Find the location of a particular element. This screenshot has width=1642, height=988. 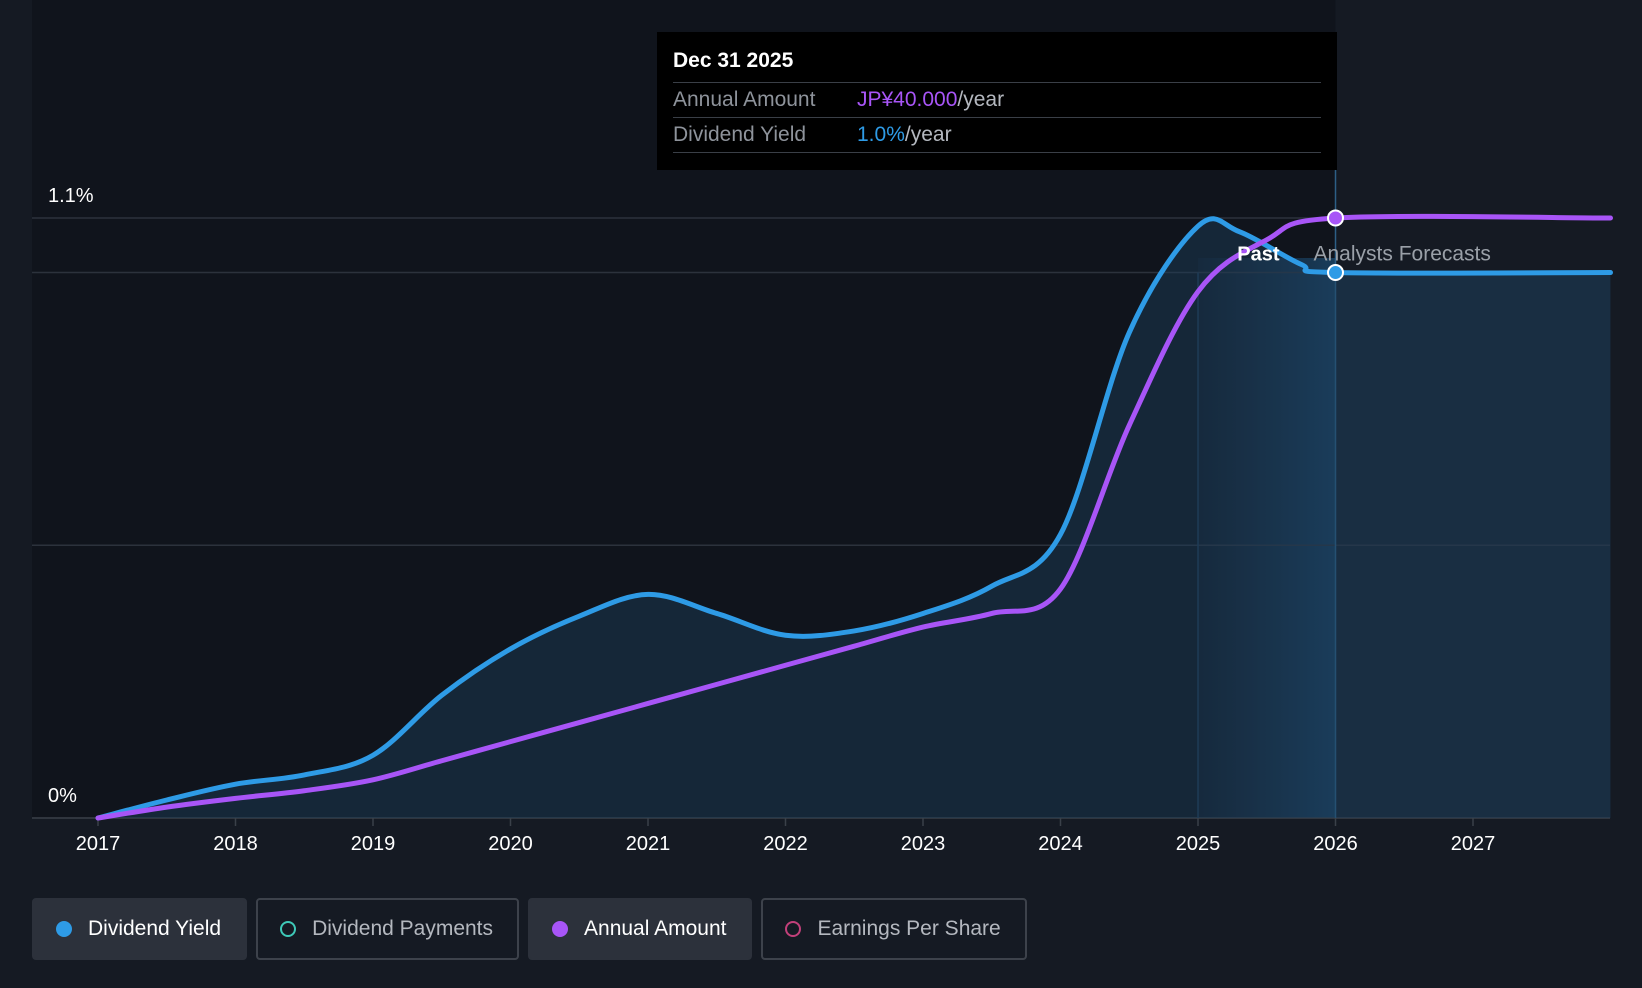

tooltip-dividend-yield-unit: /year is located at coordinates (928, 134).